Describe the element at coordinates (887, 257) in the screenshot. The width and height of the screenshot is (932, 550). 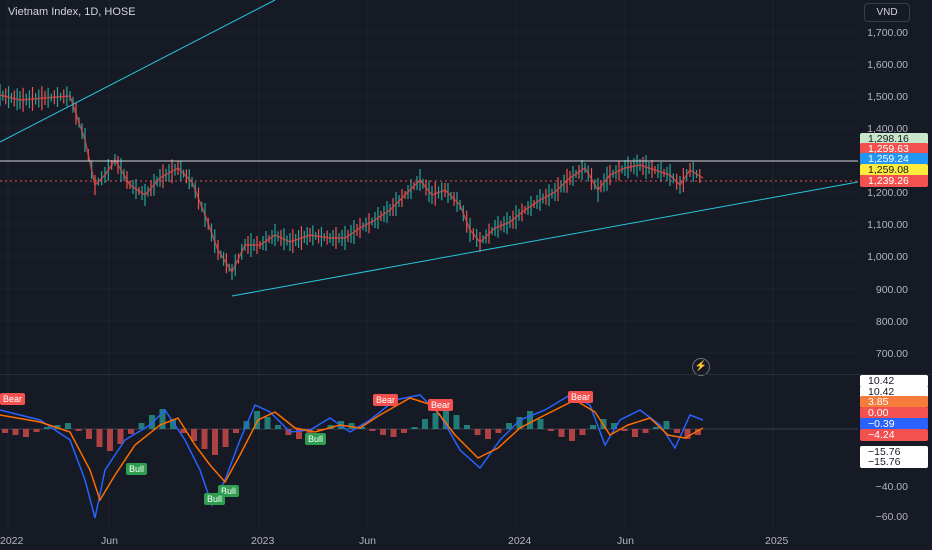
I see `price-axis-label: 1,000.00` at that location.